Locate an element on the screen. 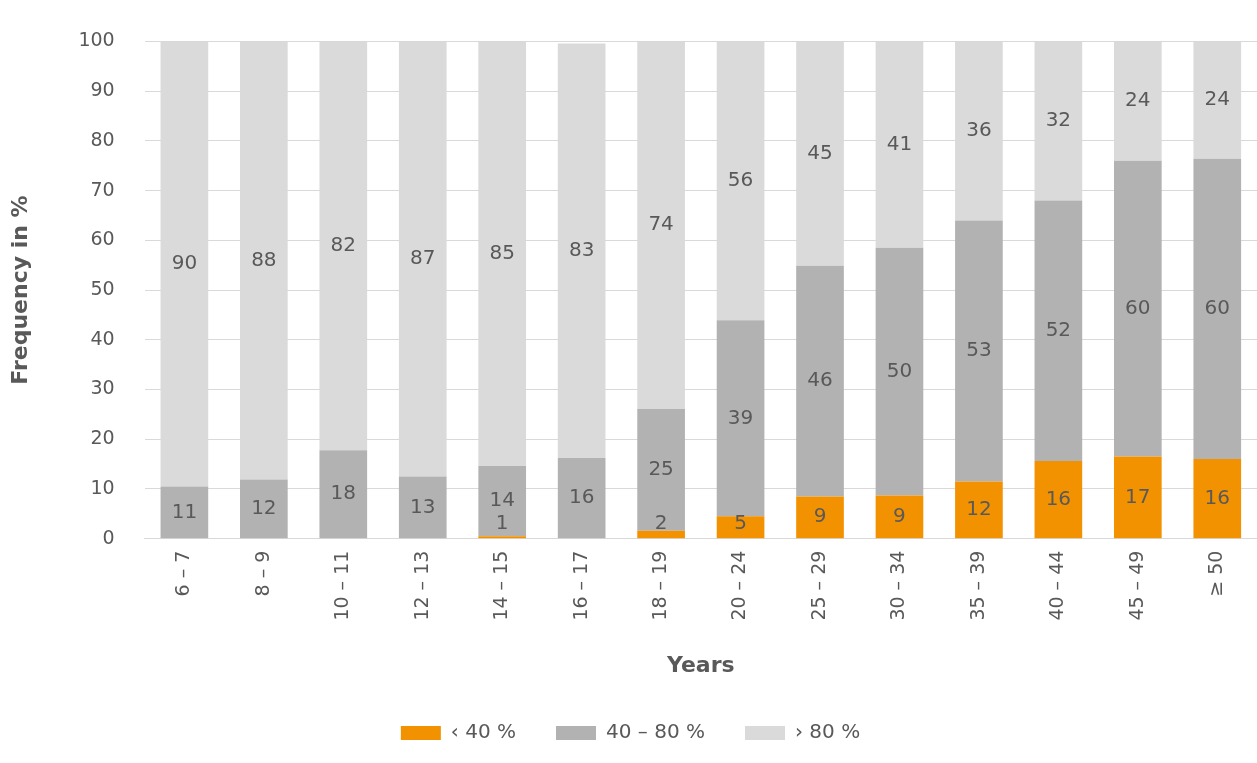  y-tick-label: 20 is located at coordinates (102, 437).